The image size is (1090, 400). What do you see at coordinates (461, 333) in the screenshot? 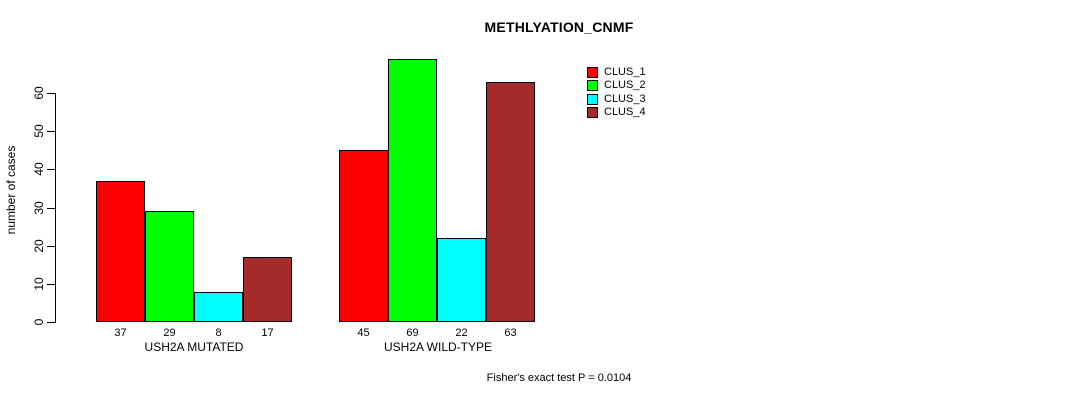
I see `bar-value-label: 22` at bounding box center [461, 333].